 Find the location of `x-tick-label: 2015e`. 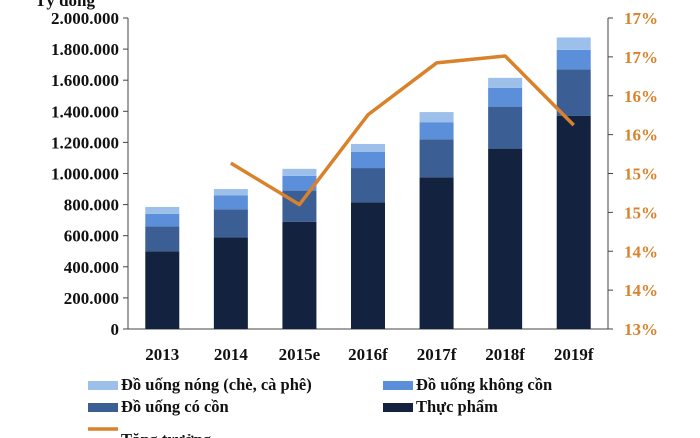

x-tick-label: 2015e is located at coordinates (300, 354).